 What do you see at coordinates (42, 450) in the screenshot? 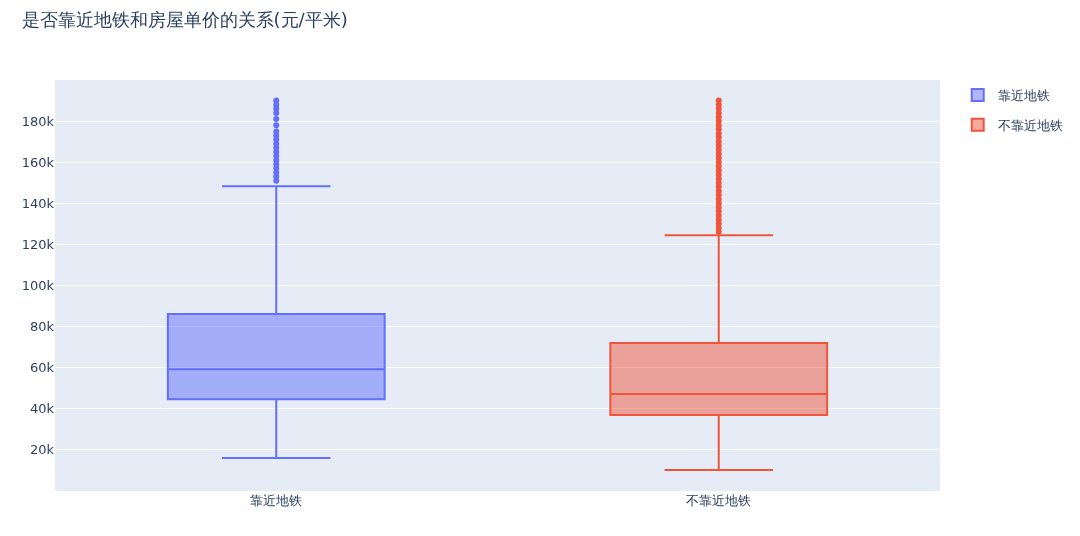
I see `y-tick-label: 20k` at bounding box center [42, 450].